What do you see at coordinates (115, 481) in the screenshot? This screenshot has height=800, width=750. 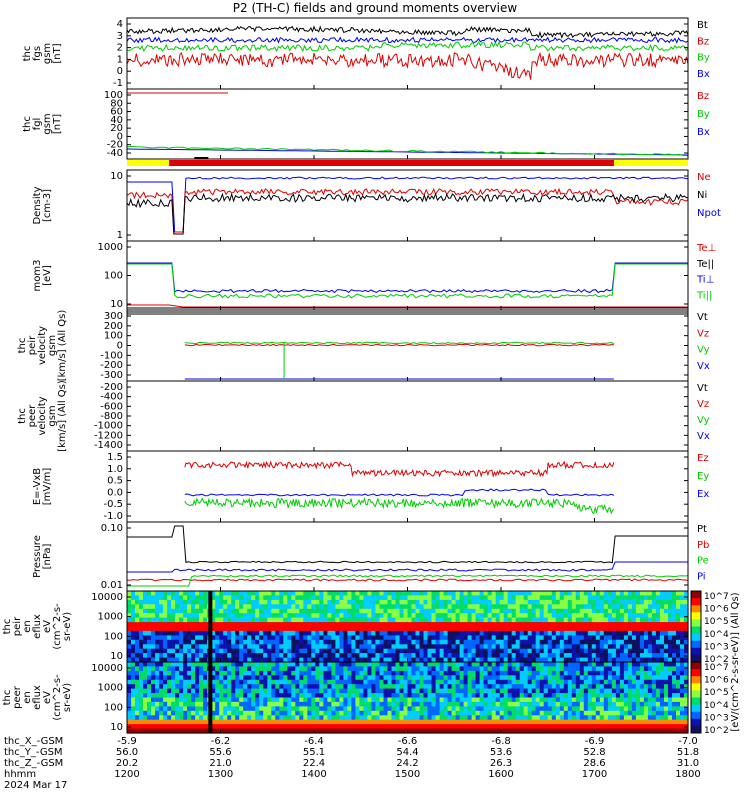 I see `y-tick-label: 0.5` at bounding box center [115, 481].